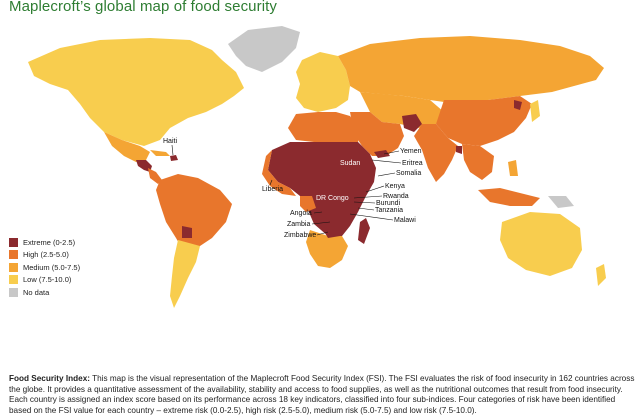 Image resolution: width=640 pixels, height=420 pixels. I want to click on region-madagascar, so click(364, 231).